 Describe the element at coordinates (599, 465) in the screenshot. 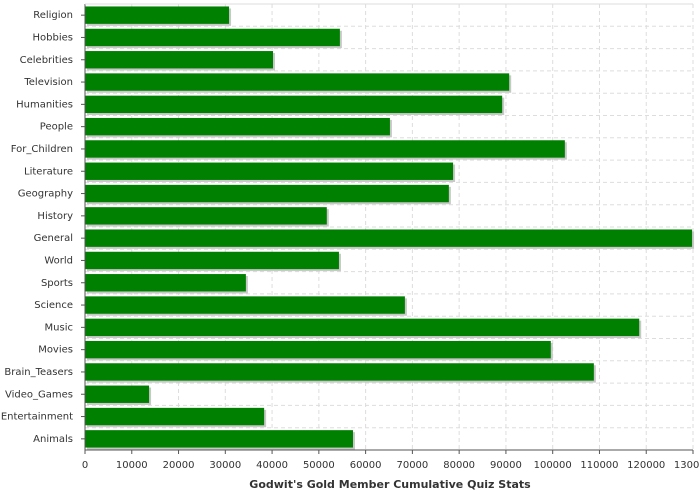

I see `x-tick-label: 110000` at that location.